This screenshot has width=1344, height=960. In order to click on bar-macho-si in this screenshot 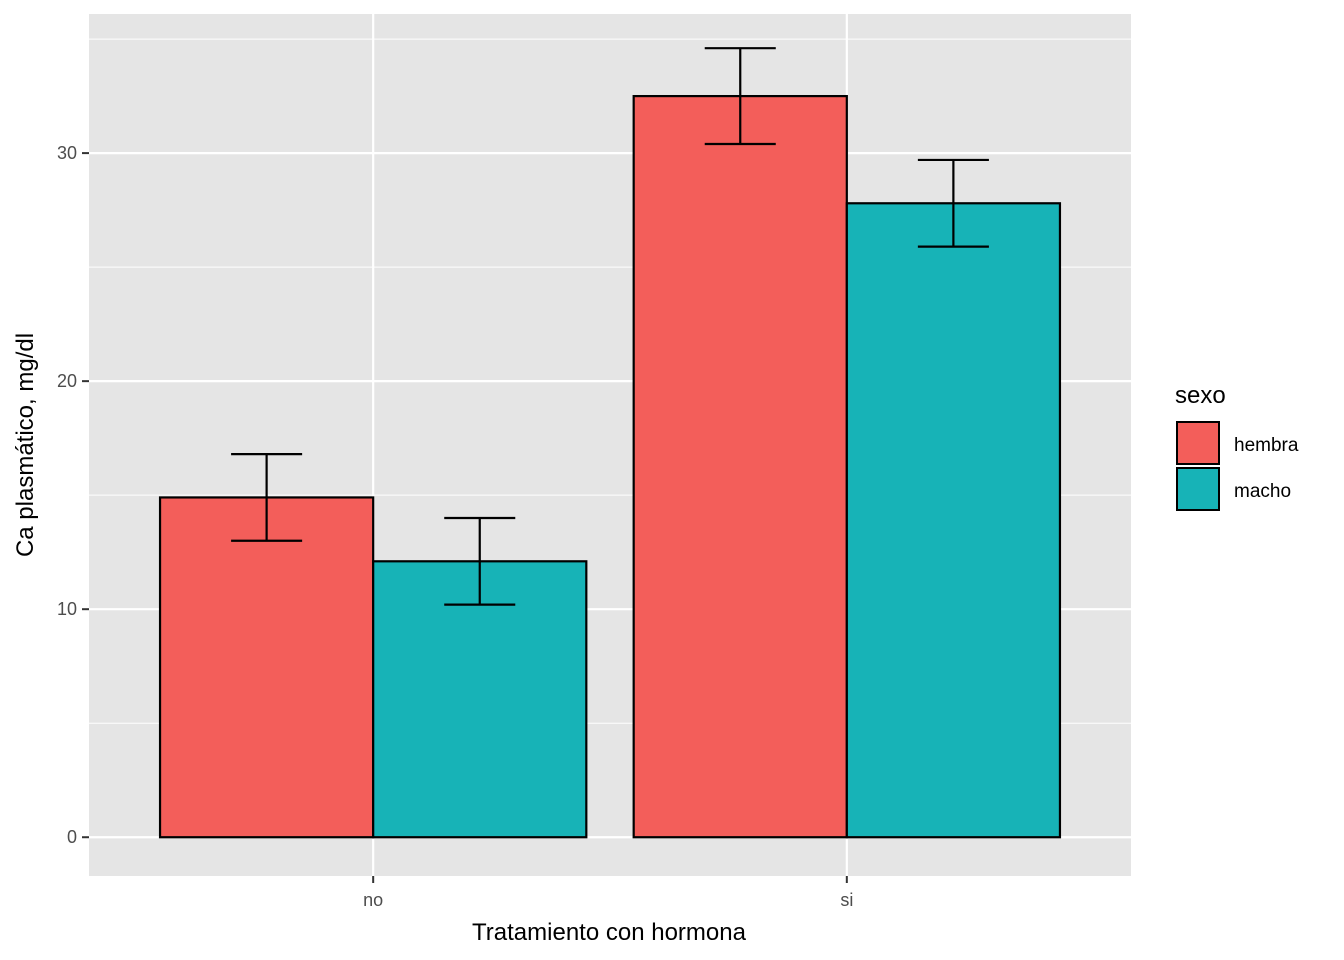, I will do `click(953, 520)`.